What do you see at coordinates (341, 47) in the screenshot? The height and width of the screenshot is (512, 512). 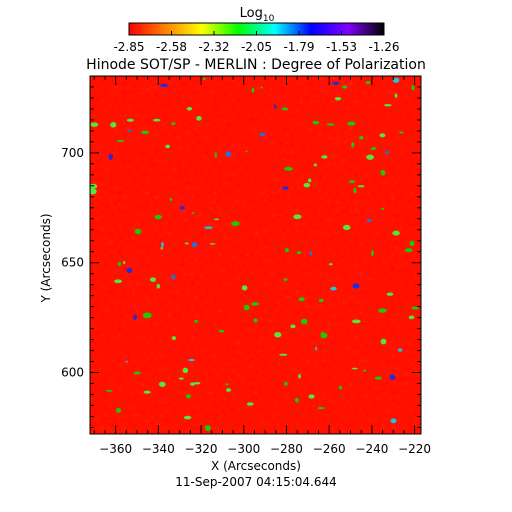 I see `colorbar-tick-label: -1.53` at bounding box center [341, 47].